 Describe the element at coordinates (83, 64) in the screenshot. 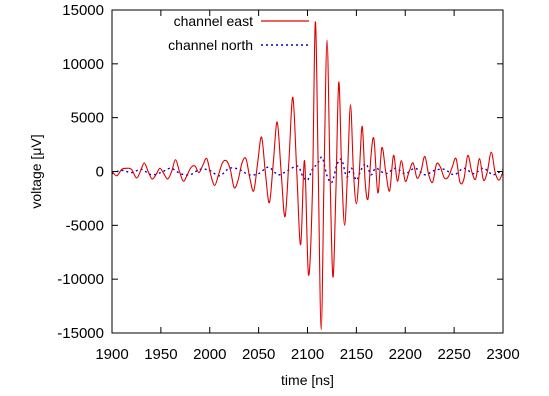

I see `y-tick-label: 10000` at that location.